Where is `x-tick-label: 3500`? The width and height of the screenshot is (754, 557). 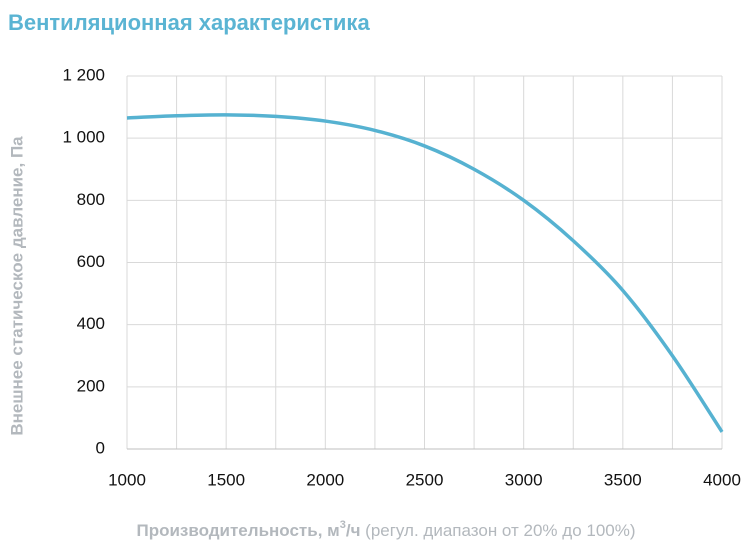
x-tick-label: 3500 is located at coordinates (623, 479).